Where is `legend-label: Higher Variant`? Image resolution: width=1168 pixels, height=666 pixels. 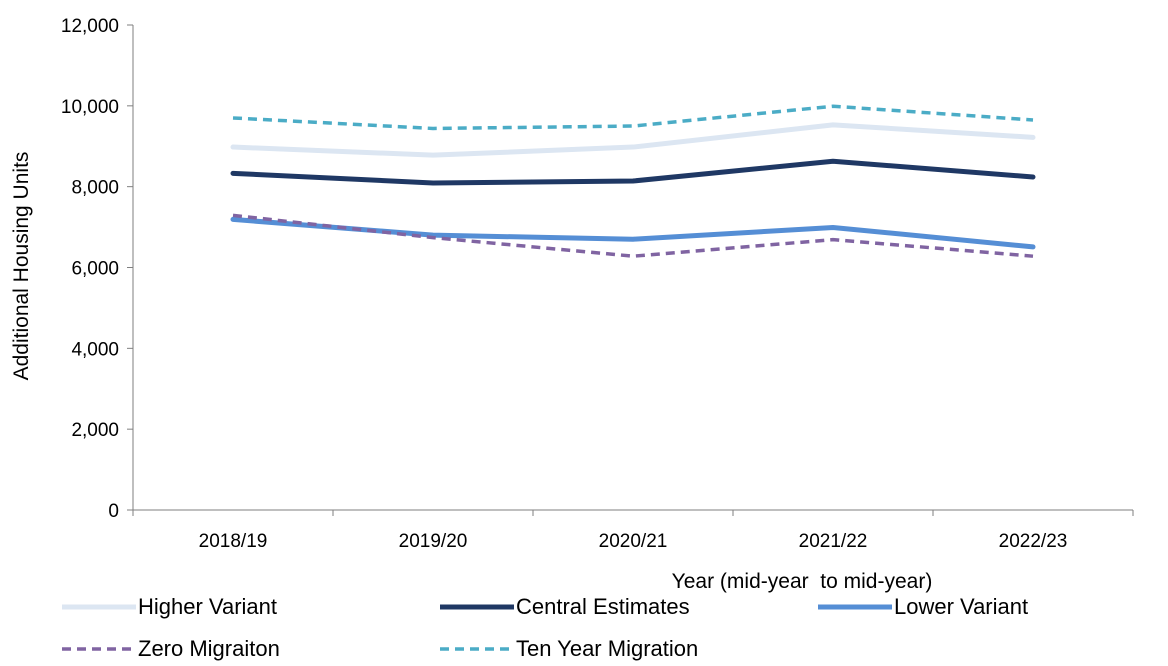
legend-label: Higher Variant is located at coordinates (207, 606).